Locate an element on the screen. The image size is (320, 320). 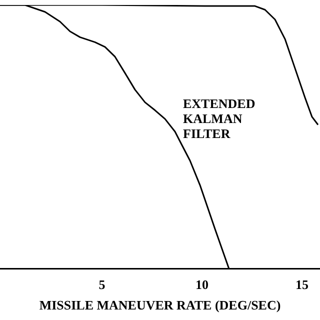
x-tick-label: 5 is located at coordinates (102, 284).